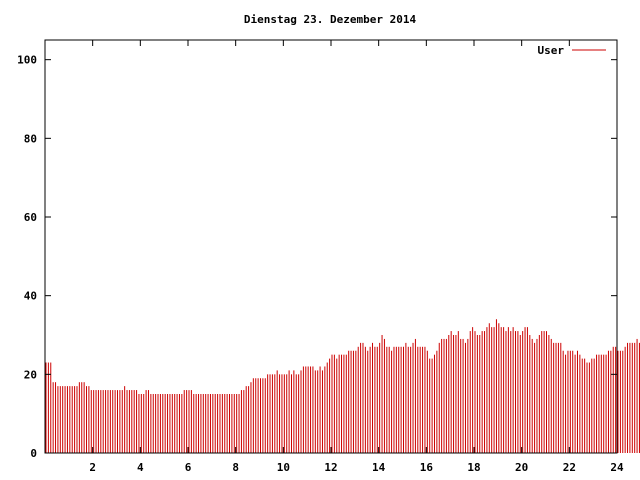 Image resolution: width=640 pixels, height=480 pixels. Describe the element at coordinates (473, 467) in the screenshot. I see `x-tick-label-18: 18` at that location.